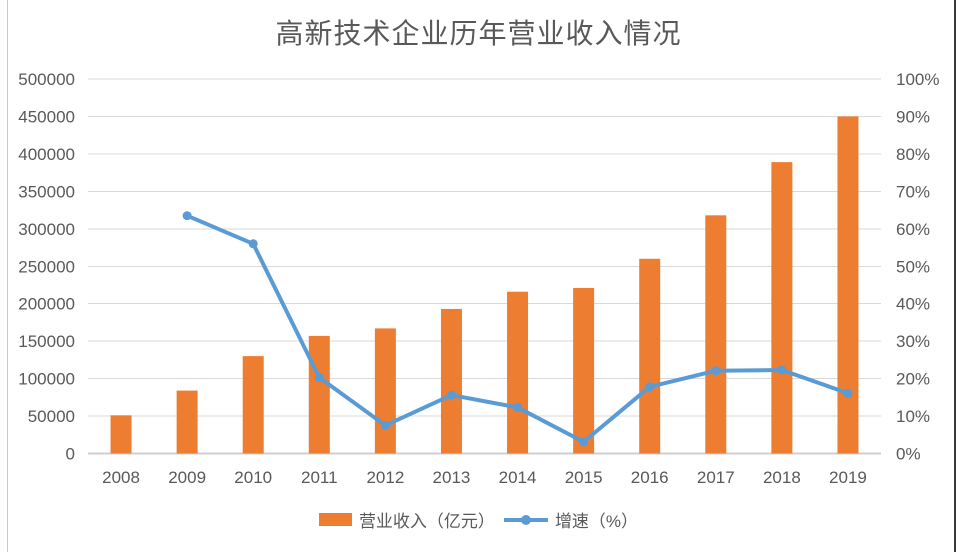 The width and height of the screenshot is (957, 552). What do you see at coordinates (913, 304) in the screenshot?
I see `right-axis-tick-label: 40%` at bounding box center [913, 304].